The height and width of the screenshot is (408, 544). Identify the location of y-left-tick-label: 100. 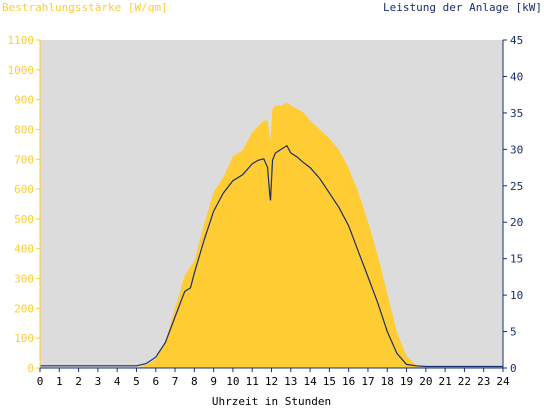
(24, 338).